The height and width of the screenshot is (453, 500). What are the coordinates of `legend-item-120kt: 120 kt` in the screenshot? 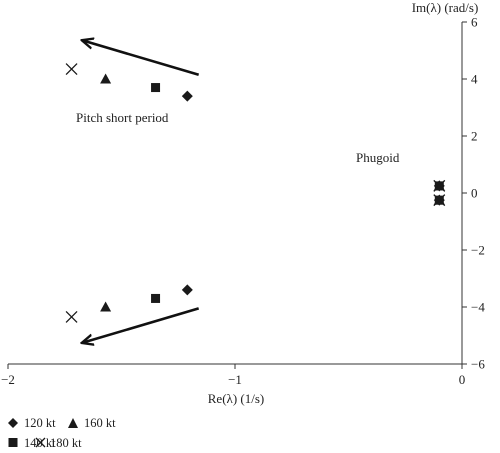 It's located at (32, 423).